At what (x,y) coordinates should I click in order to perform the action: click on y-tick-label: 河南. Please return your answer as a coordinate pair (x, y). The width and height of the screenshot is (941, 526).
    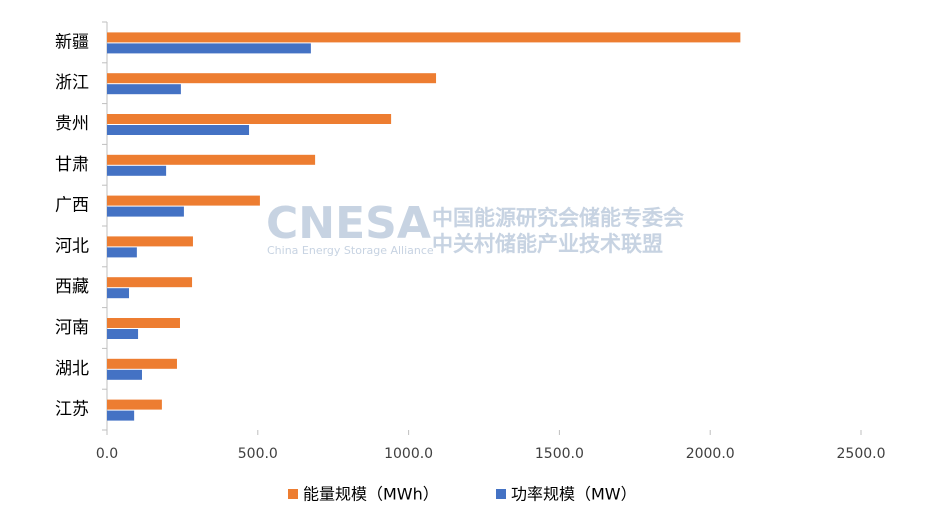
    Looking at the image, I should click on (72, 328).